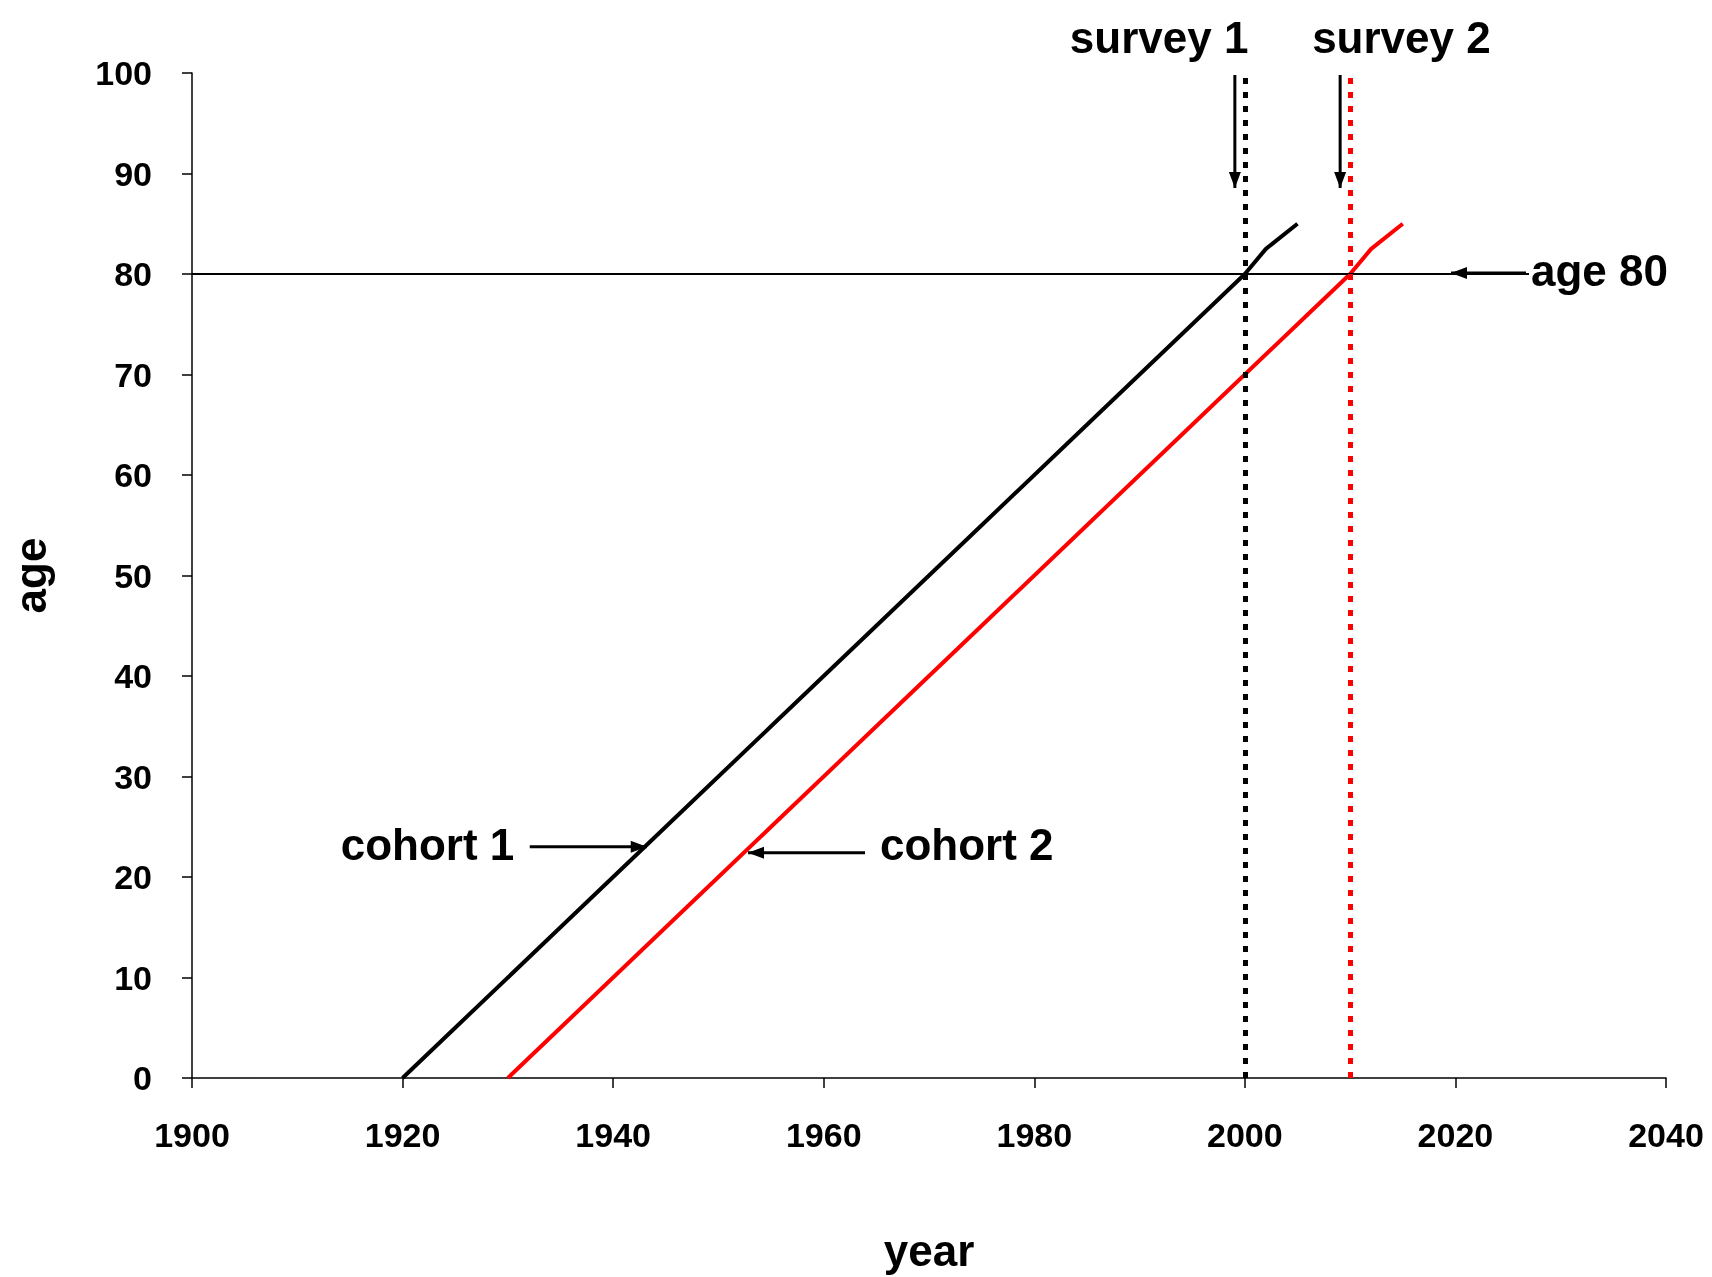  What do you see at coordinates (133, 977) in the screenshot?
I see `y-tick-label: 10` at bounding box center [133, 977].